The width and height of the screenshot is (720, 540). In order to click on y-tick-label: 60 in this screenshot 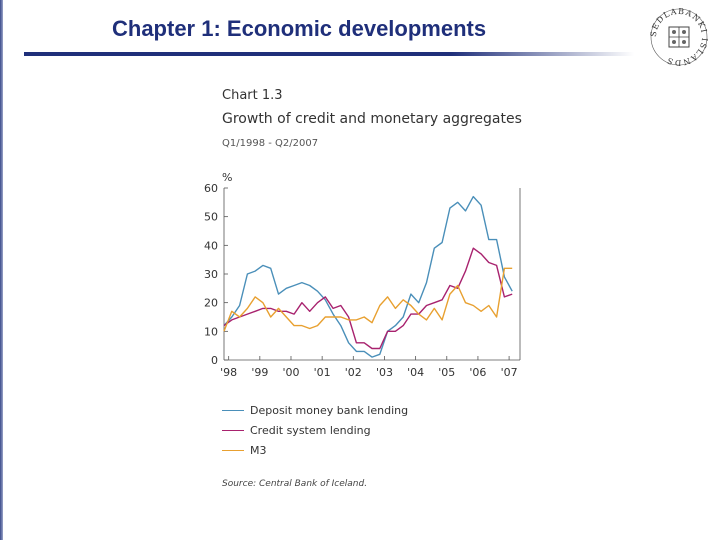, I will do `click(211, 188)`.